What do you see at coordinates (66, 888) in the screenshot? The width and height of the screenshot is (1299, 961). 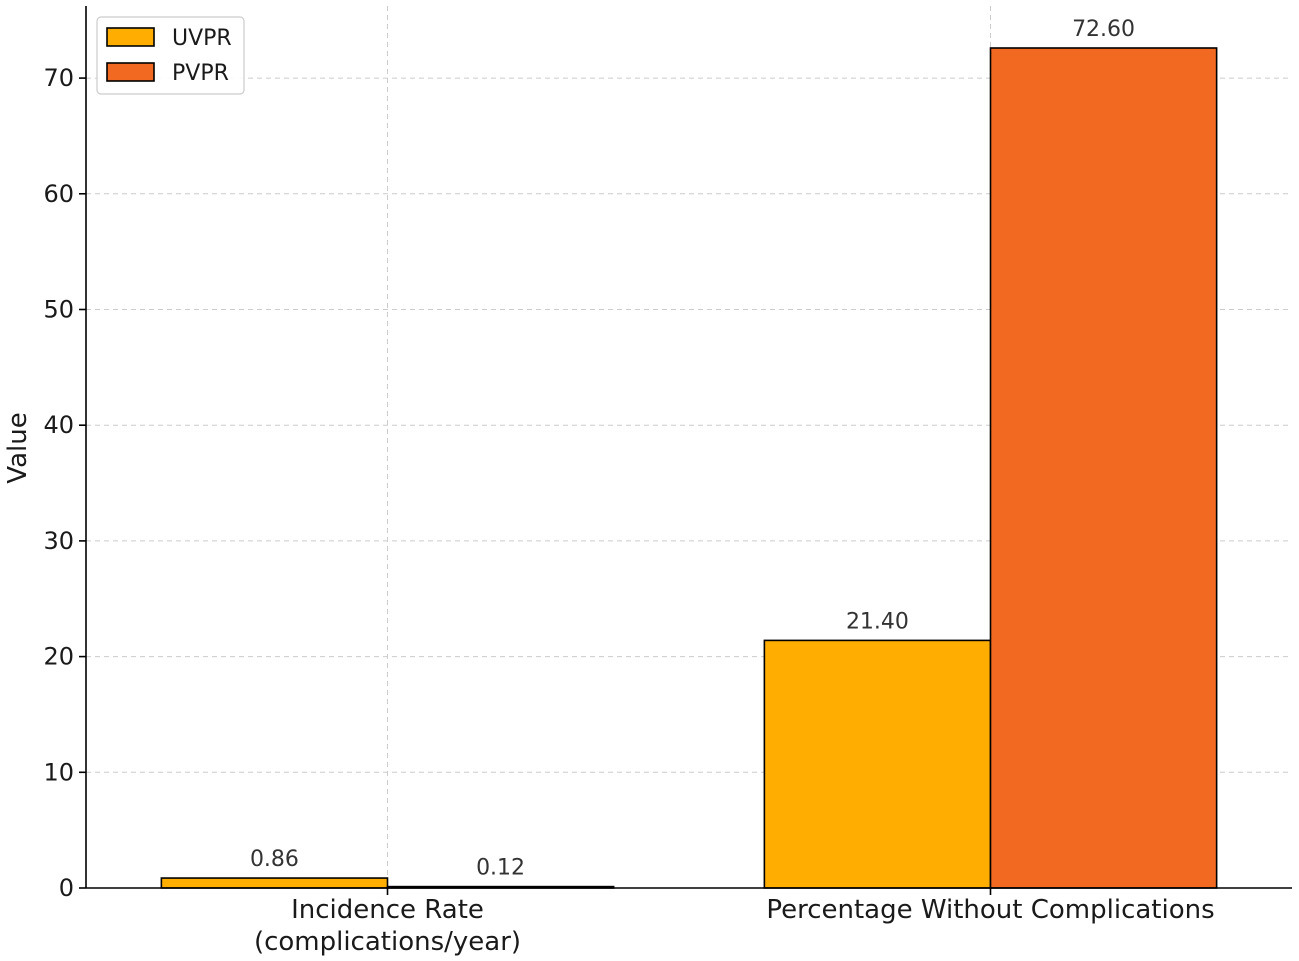 I see `y-tick-label: 0` at bounding box center [66, 888].